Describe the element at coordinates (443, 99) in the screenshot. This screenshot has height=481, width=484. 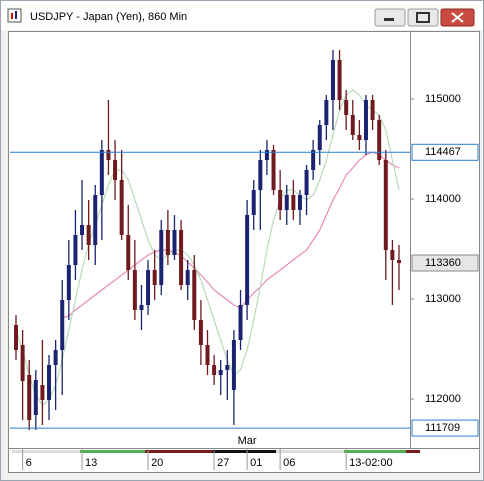
I see `y-tick-label: 115000` at that location.